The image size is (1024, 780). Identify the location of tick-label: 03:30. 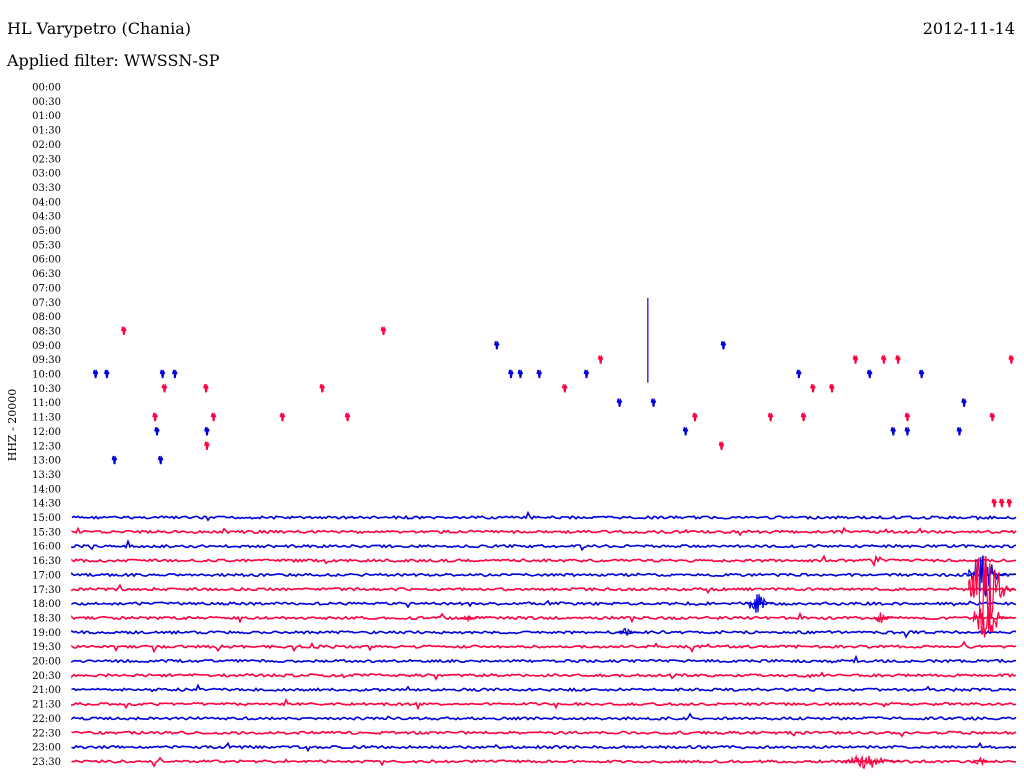
(46, 188).